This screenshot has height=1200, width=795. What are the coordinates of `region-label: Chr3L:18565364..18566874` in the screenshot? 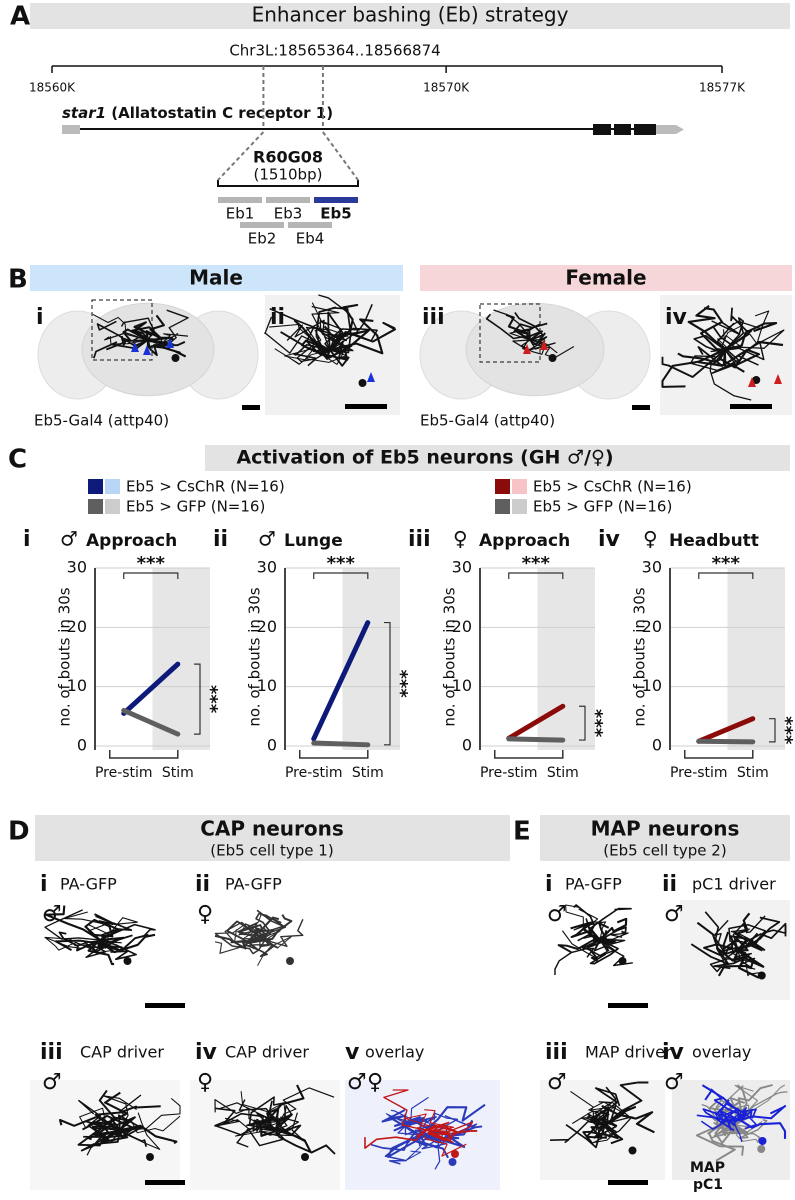 It's located at (334, 51).